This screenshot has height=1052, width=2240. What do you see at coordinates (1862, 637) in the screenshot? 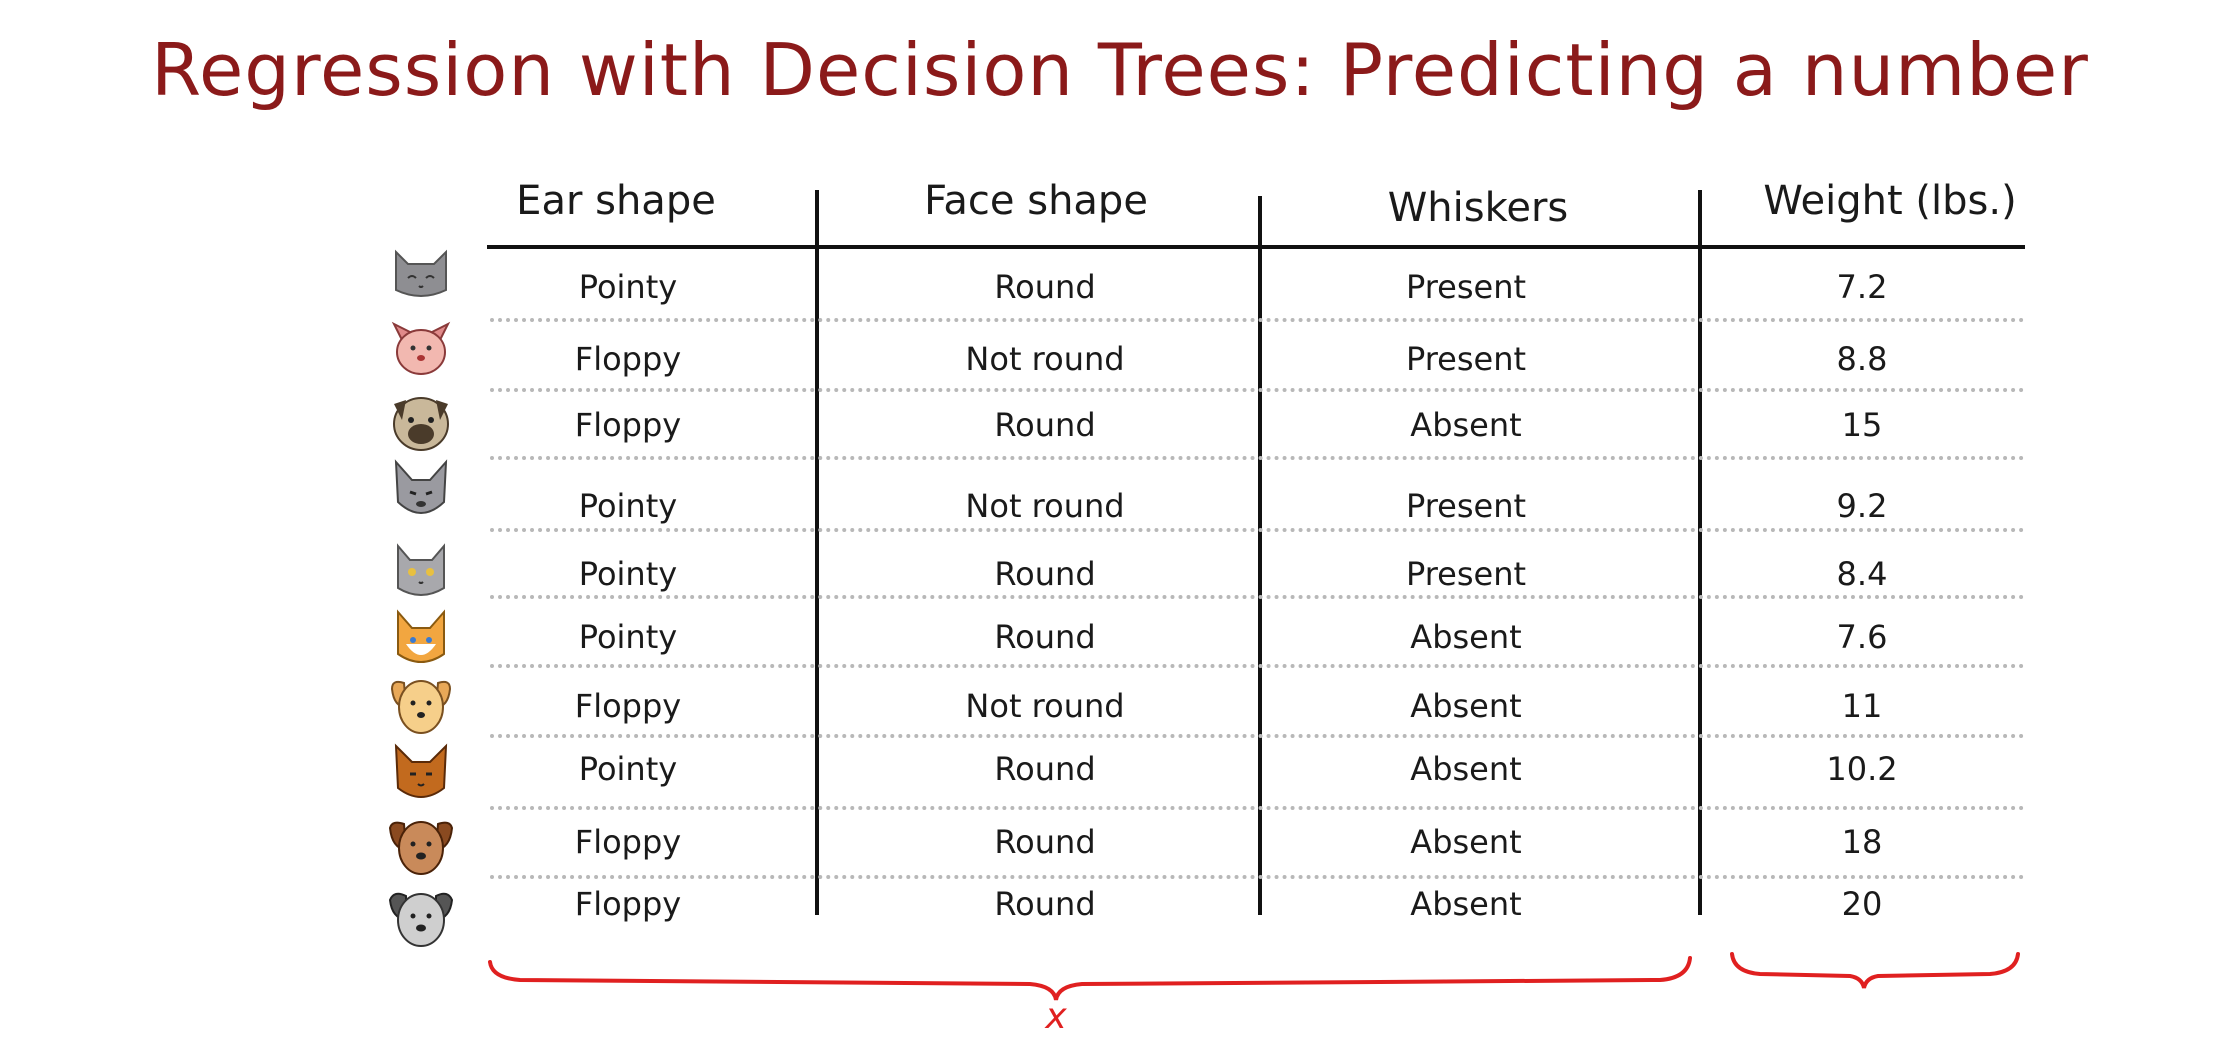
I see `cell-weight: 7.6` at bounding box center [1862, 637].